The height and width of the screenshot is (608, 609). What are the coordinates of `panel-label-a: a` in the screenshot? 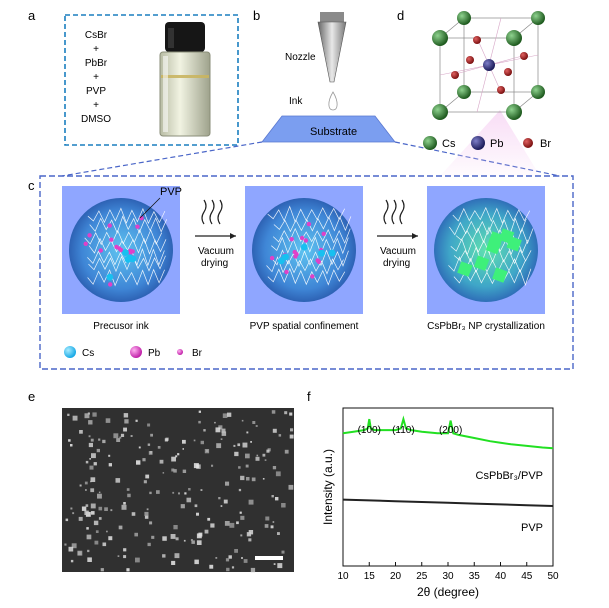 It's located at (32, 15).